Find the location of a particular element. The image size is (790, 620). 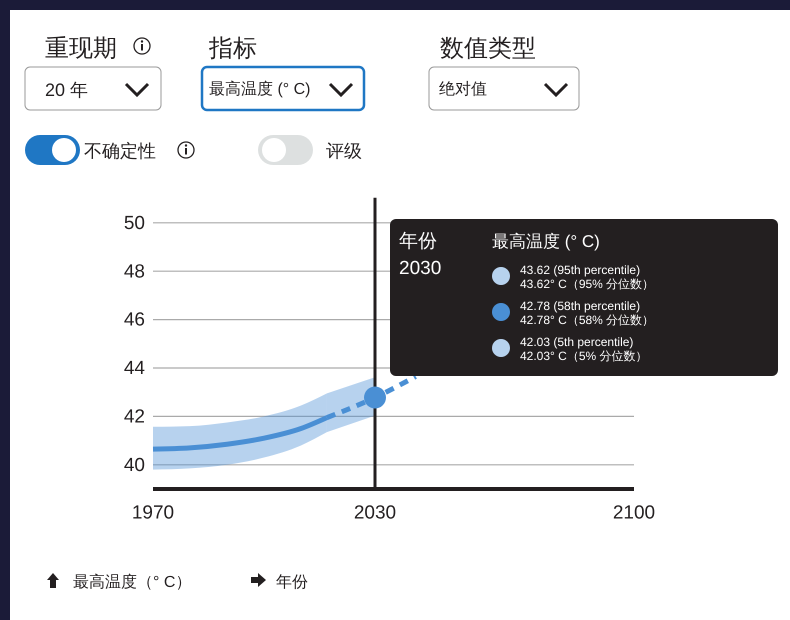

text: 重现期 is located at coordinates (81, 48).